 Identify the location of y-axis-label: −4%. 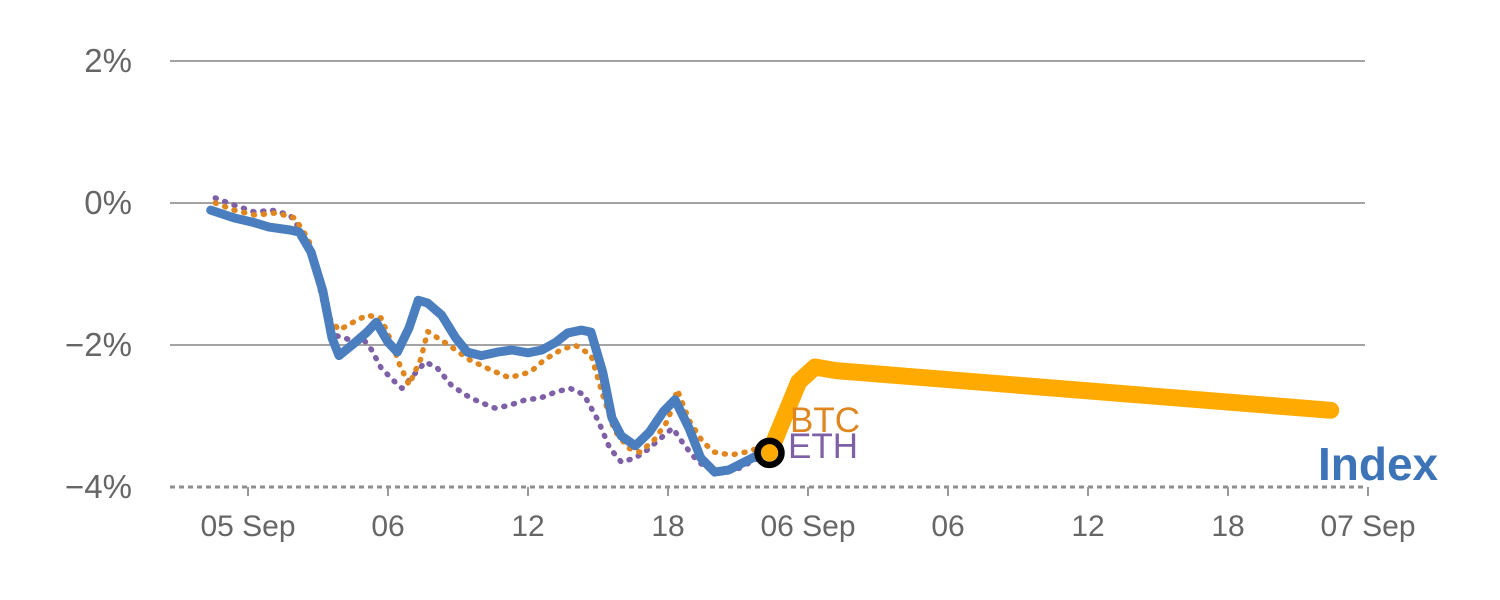
(98, 486).